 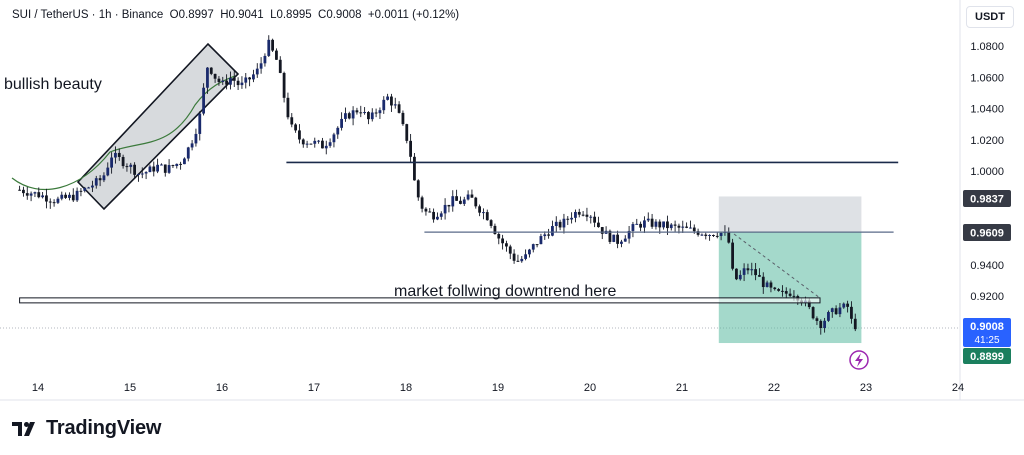 What do you see at coordinates (682, 388) in the screenshot?
I see `time-tick-label: 21` at bounding box center [682, 388].